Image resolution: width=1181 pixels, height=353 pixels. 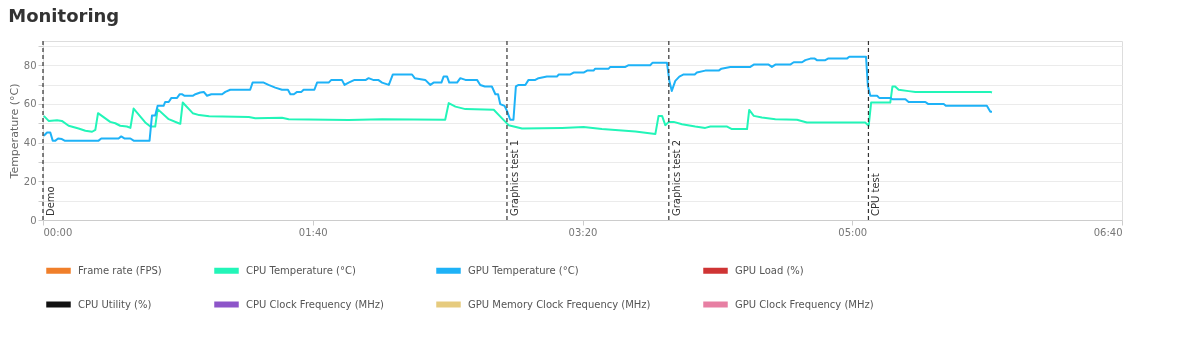 What do you see at coordinates (315, 304) in the screenshot?
I see `legend-label: CPU Clock Frequency (MHz)` at bounding box center [315, 304].